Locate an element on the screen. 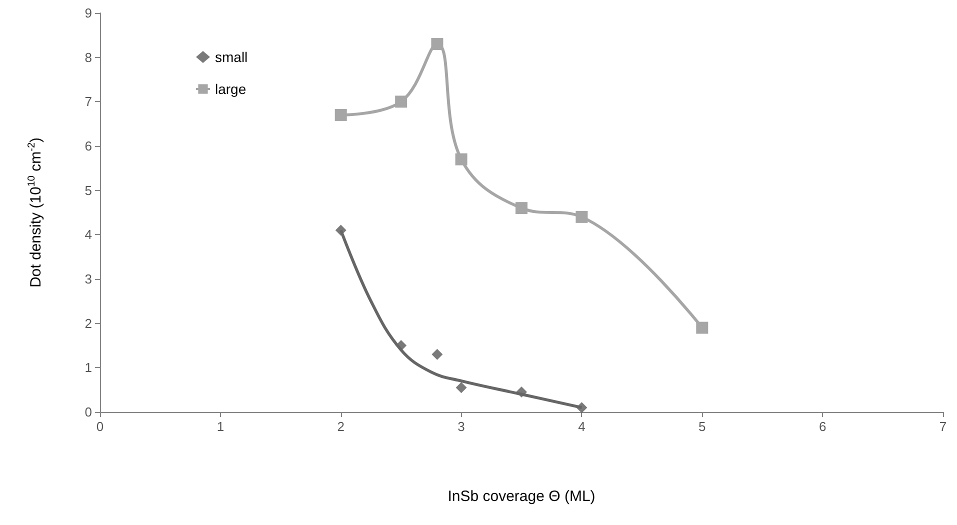 This screenshot has width=957, height=525. x-tick-label: 2 is located at coordinates (340, 426).